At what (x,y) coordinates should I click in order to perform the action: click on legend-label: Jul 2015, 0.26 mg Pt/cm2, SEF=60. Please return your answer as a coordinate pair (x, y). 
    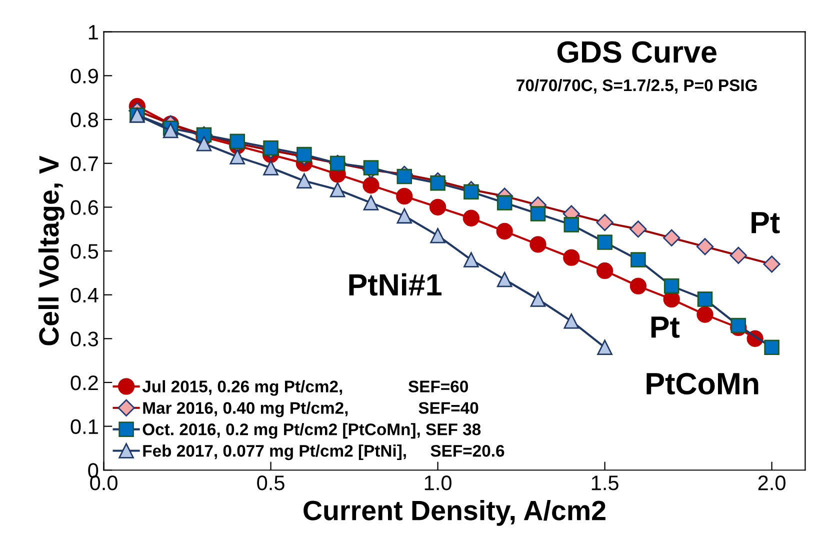
    Looking at the image, I should click on (305, 388).